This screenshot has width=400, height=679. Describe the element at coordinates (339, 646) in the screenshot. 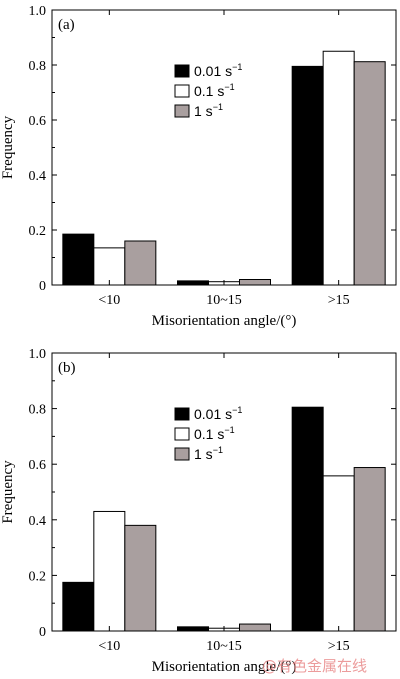

I see `panel-b-x-tick-label: >15` at that location.